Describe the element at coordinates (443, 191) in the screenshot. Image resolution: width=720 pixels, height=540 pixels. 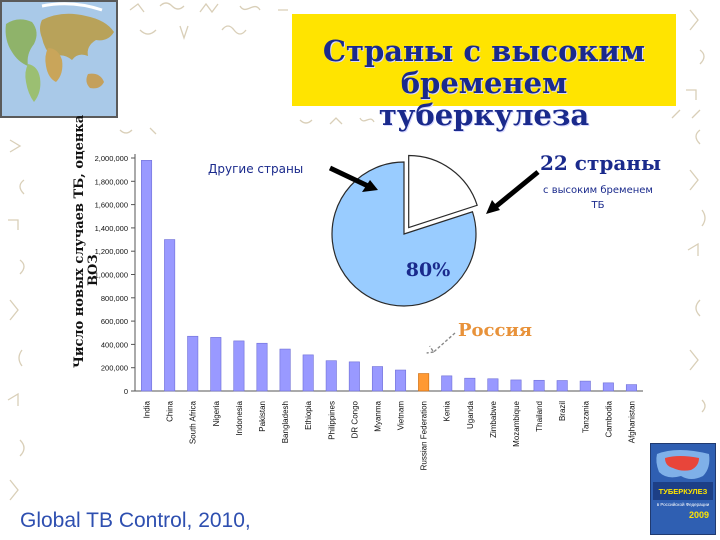
I see `pie-slice-other-countries` at that location.